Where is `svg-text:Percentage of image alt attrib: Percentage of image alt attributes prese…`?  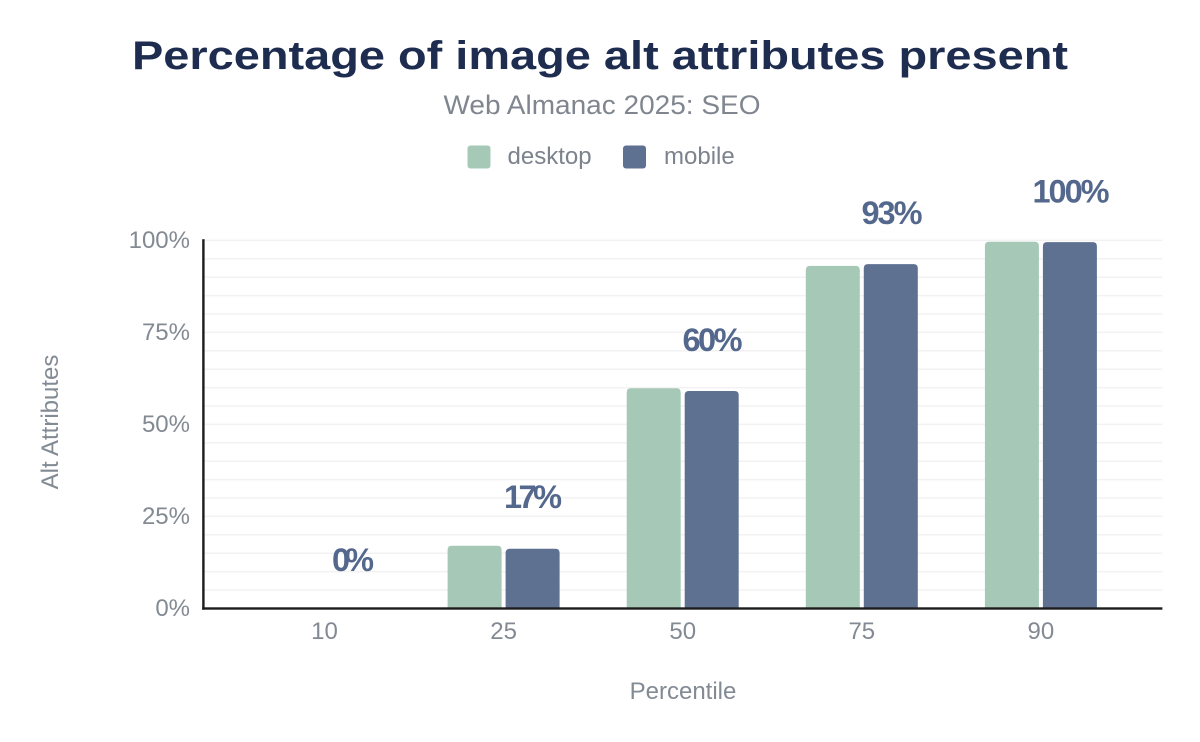
svg-text:Percentage of image alt attrib: Percentage of image alt attributes prese… is located at coordinates (600, 56).